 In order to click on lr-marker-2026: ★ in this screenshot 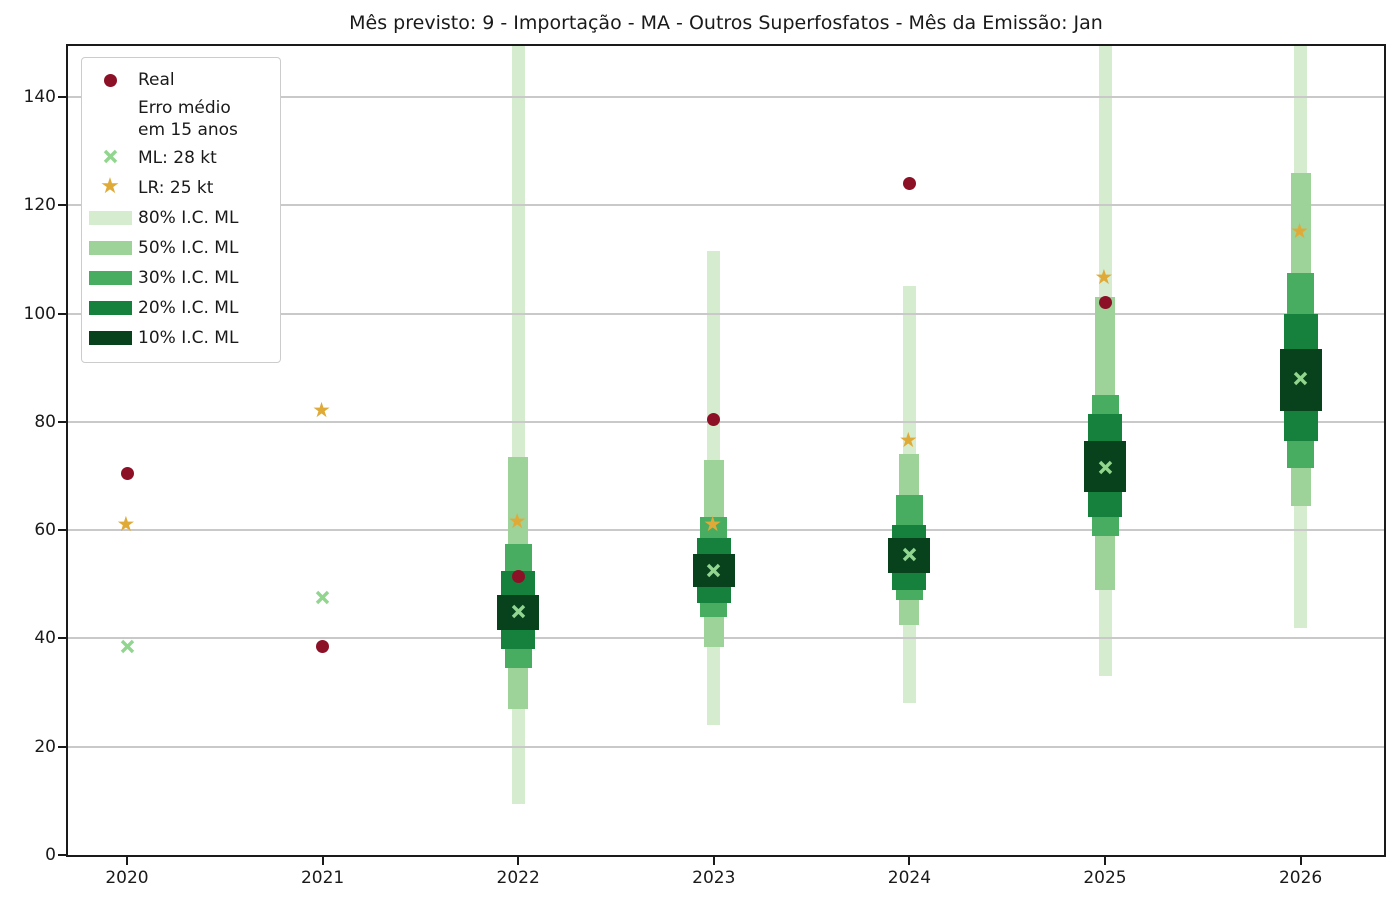, I will do `click(1299, 231)`.